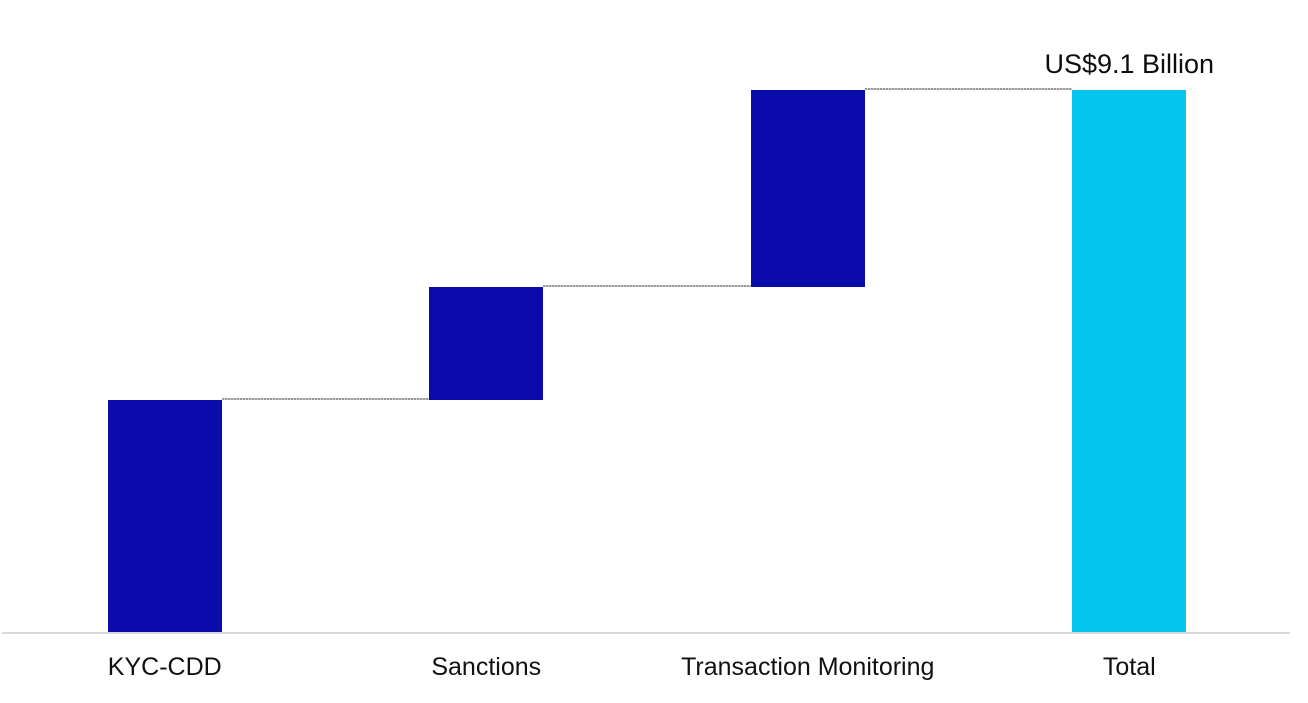 The height and width of the screenshot is (703, 1308). I want to click on category-label-transaction-monitoring: Transaction Monitoring, so click(808, 667).